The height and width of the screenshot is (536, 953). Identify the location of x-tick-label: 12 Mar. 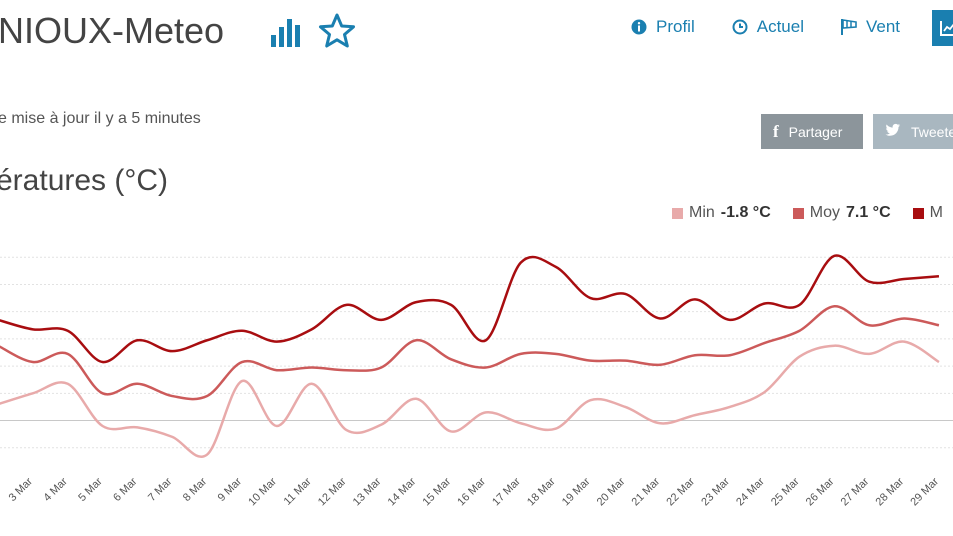
(332, 491).